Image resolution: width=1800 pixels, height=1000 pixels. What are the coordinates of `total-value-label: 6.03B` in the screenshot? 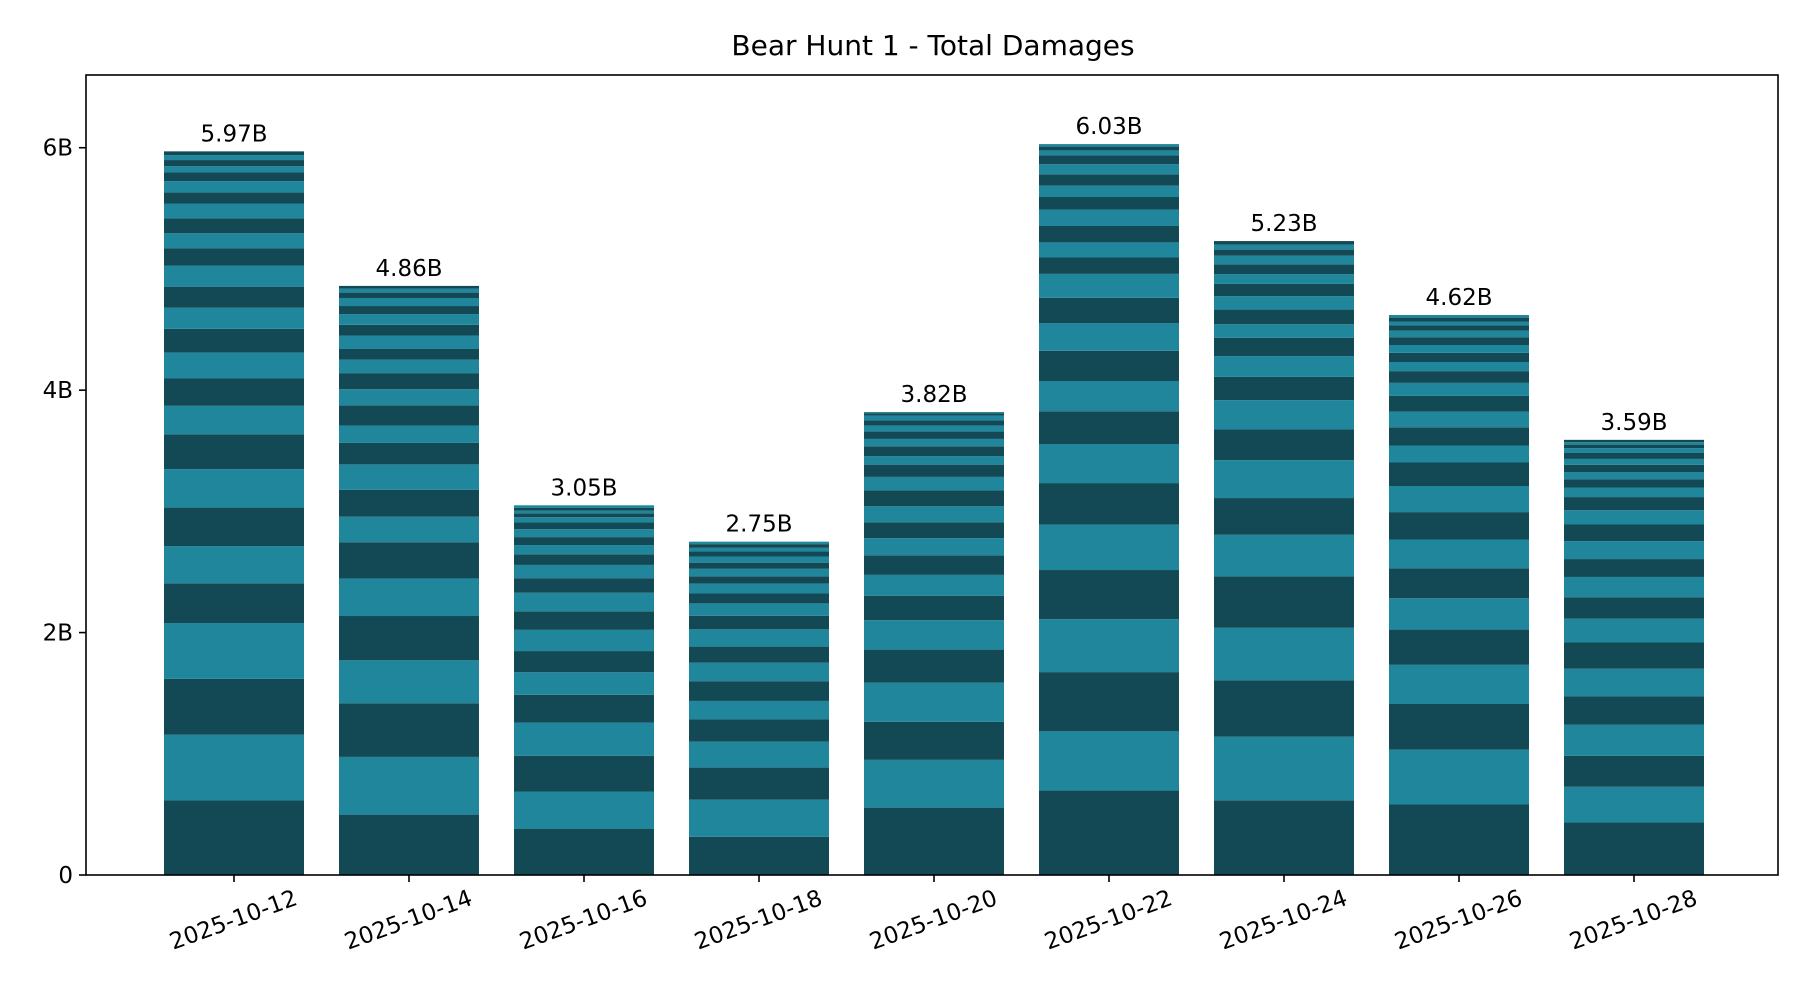 It's located at (1109, 127).